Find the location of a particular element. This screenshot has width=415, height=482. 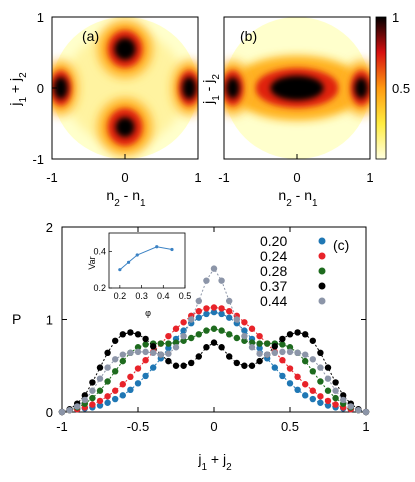

a-y-tick: 1 is located at coordinates (40, 17).